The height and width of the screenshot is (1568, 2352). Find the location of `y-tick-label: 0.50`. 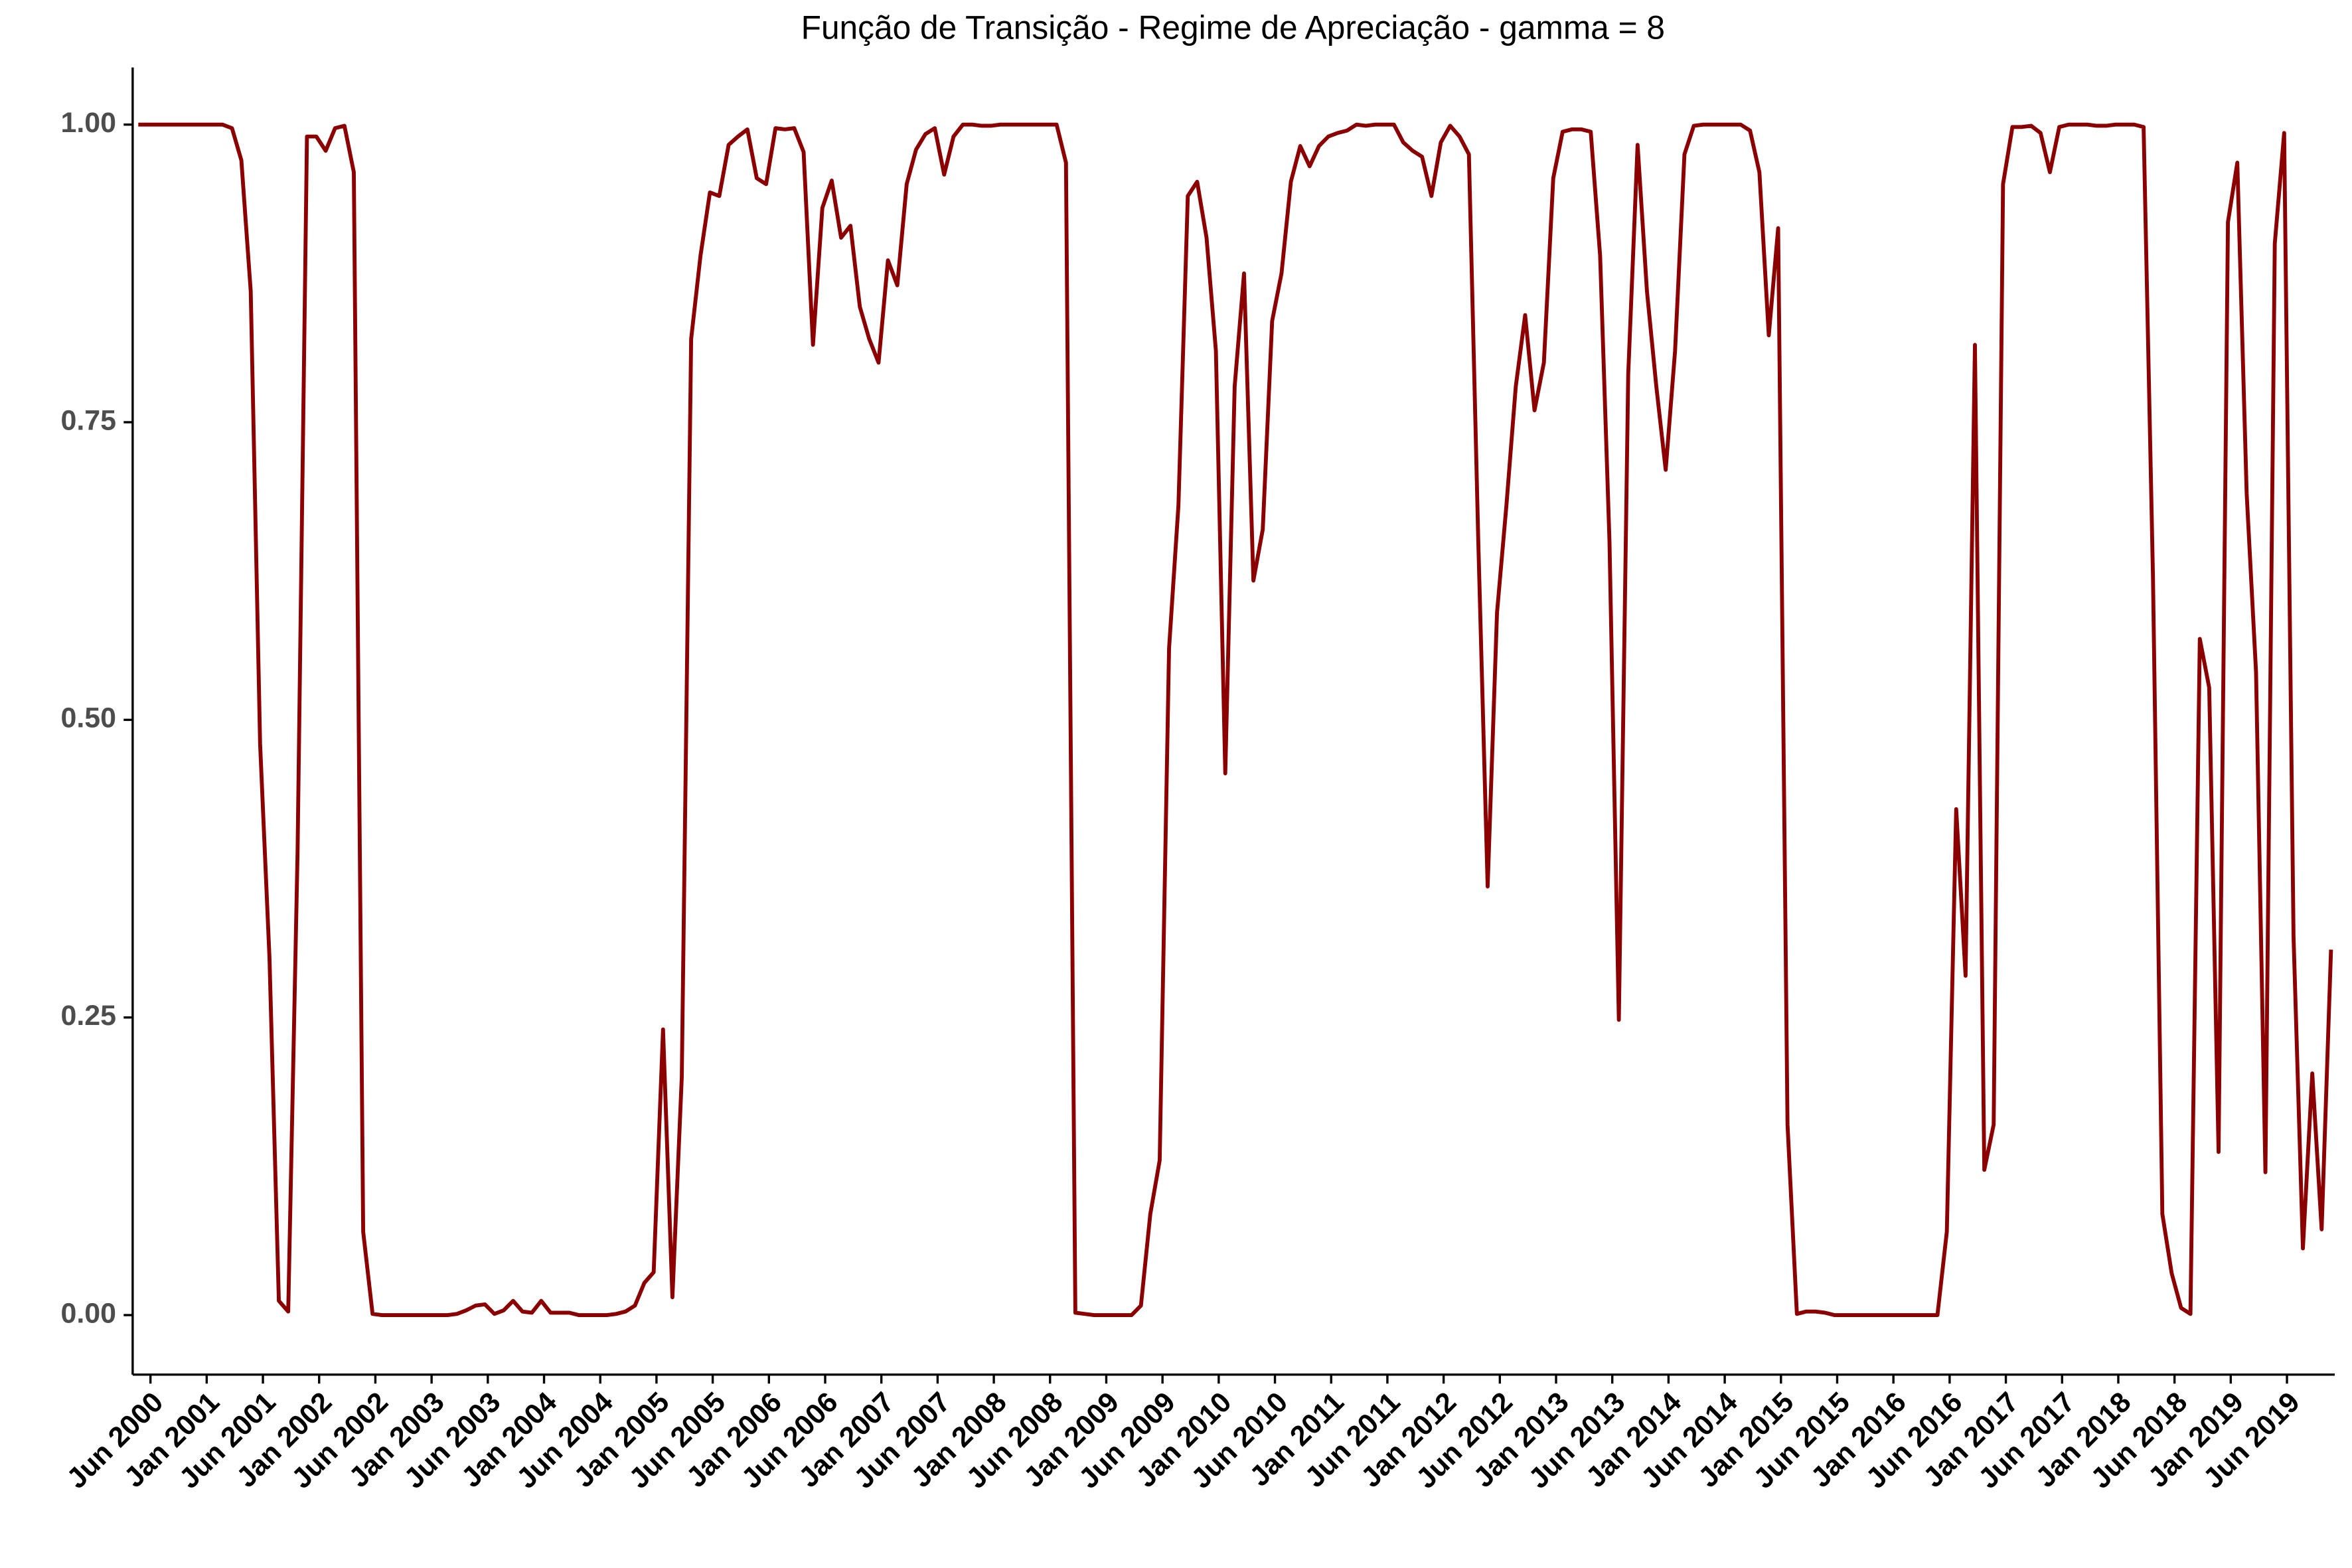

y-tick-label: 0.50 is located at coordinates (89, 718).